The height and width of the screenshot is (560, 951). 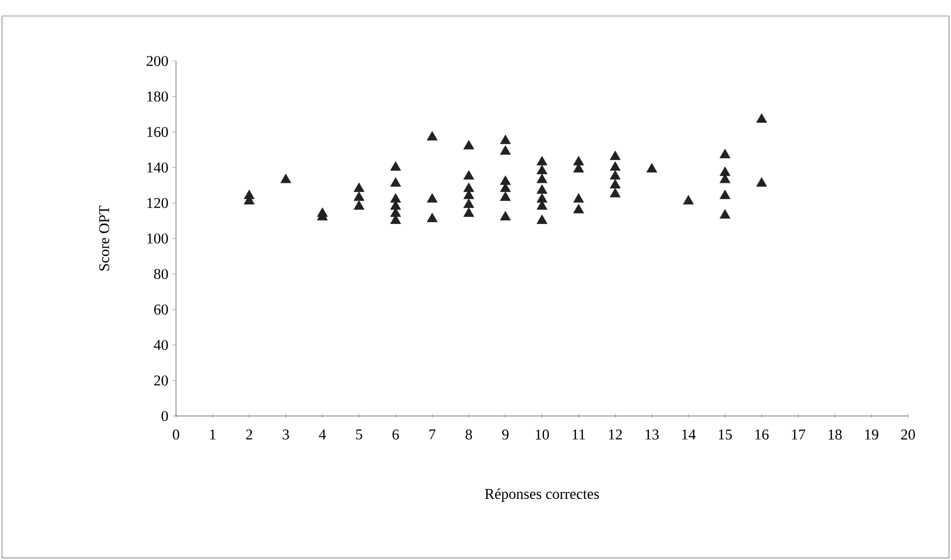 I want to click on x-tick-label: 3, so click(x=285, y=435).